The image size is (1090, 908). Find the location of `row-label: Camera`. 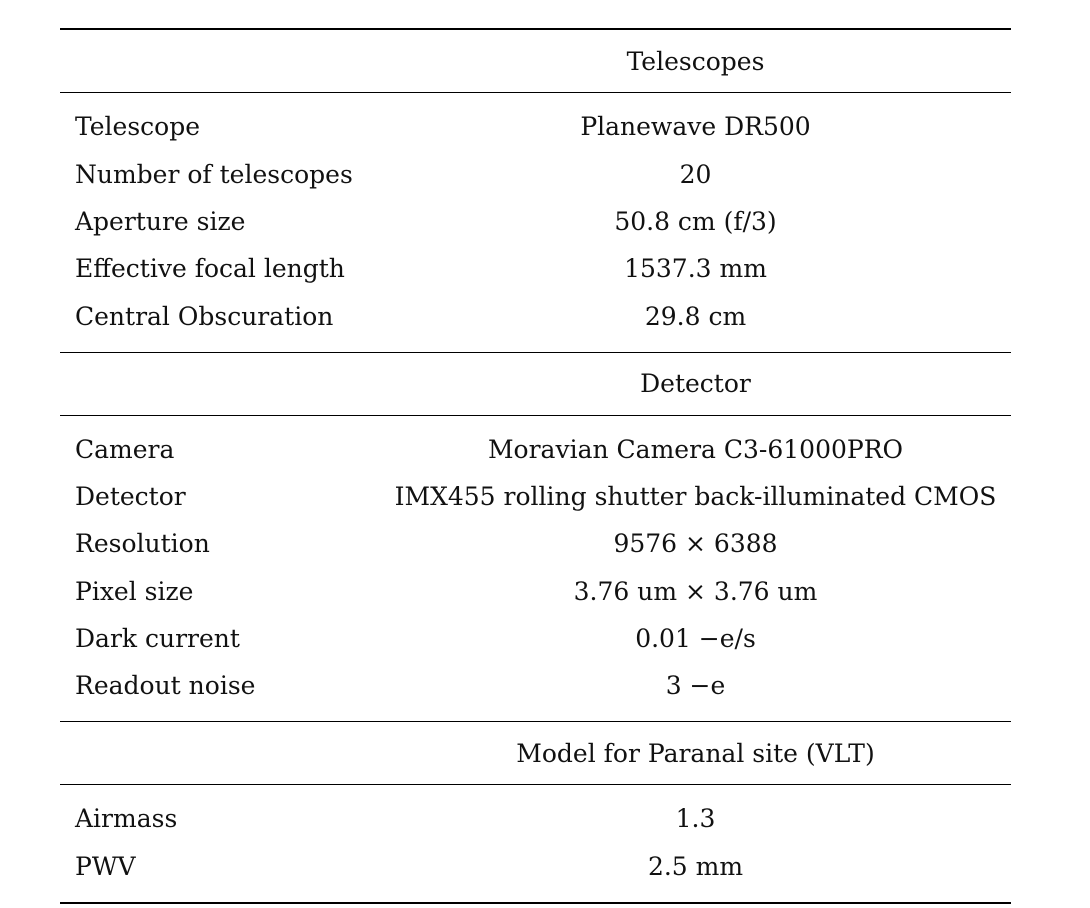

row-label: Camera is located at coordinates (125, 450).